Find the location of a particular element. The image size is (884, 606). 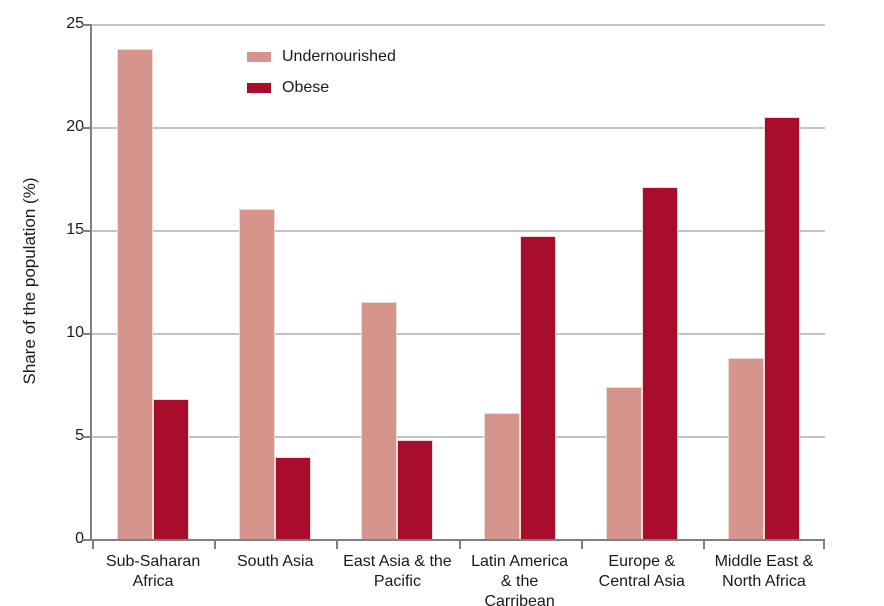

legend-swatch-undernourished is located at coordinates (259, 57).